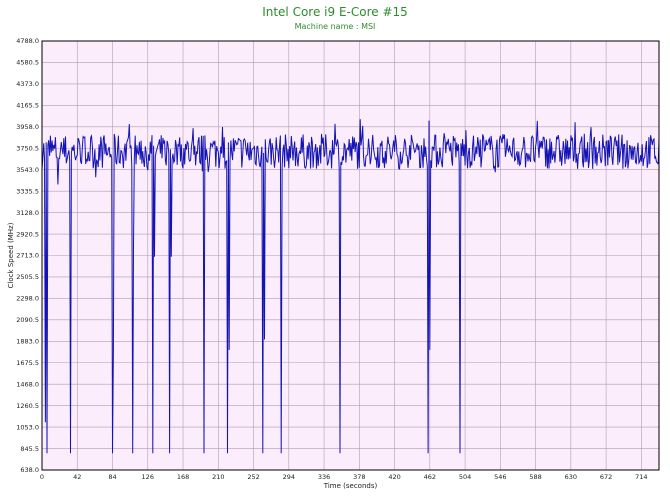  I want to click on y-tick-label: 4373.0, so click(27, 84).